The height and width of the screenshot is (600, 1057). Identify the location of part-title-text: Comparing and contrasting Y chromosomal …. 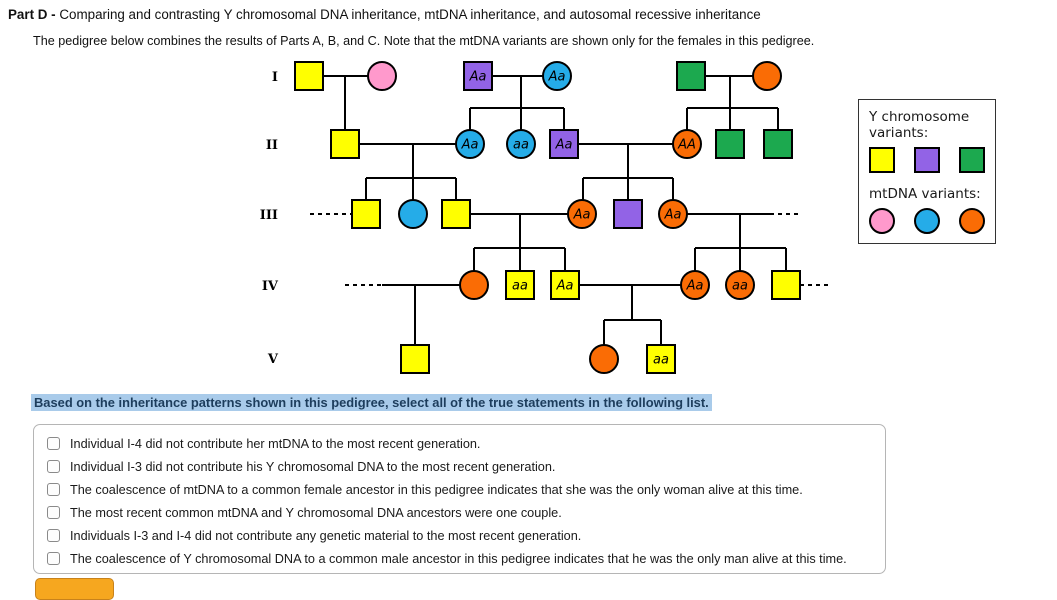
(410, 14).